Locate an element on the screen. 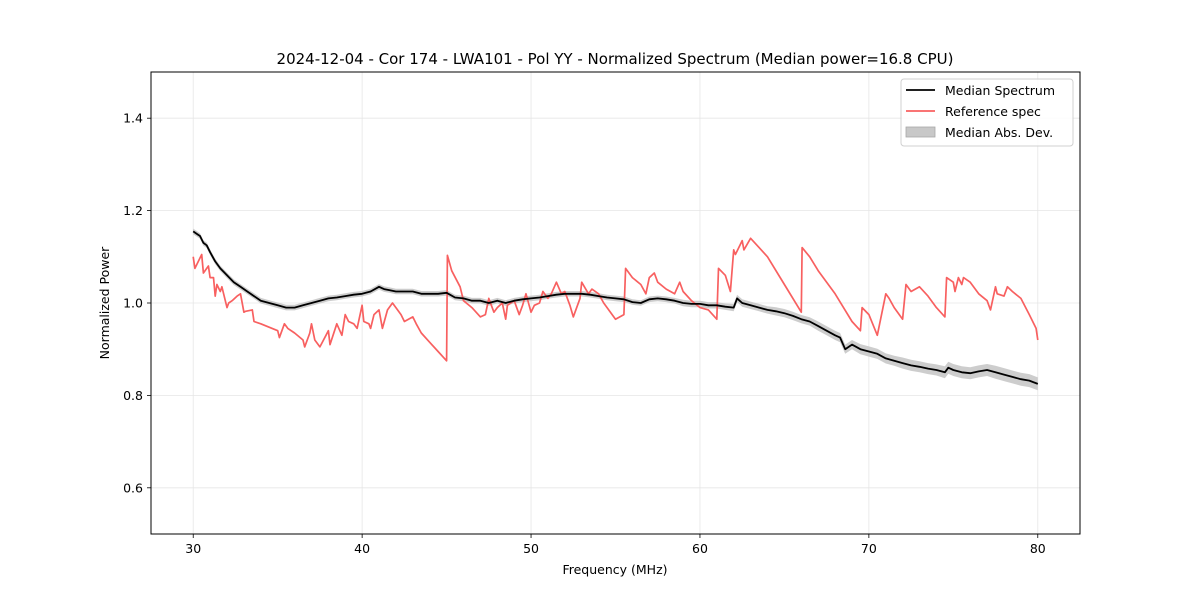 The height and width of the screenshot is (600, 1200). x-tick-label: 80 is located at coordinates (1038, 548).